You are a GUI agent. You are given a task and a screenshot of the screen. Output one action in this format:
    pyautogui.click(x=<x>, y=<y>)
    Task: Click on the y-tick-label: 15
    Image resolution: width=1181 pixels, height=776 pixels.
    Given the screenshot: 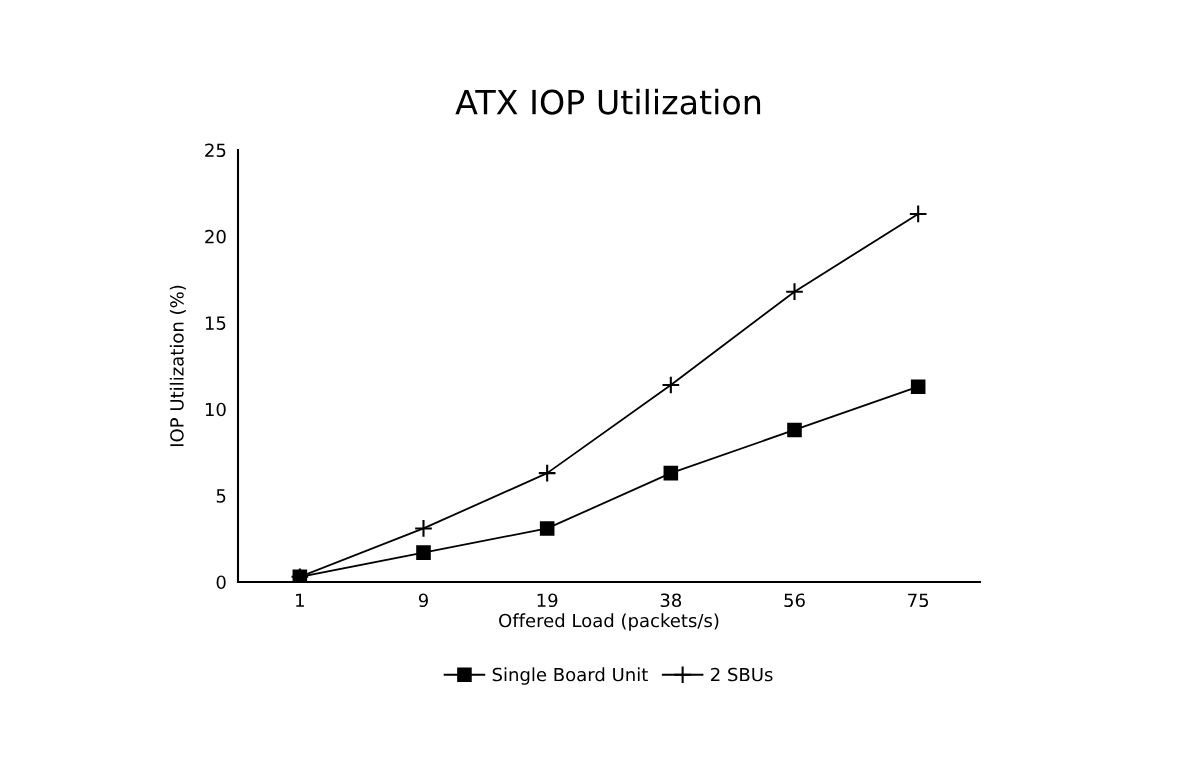 What is the action you would take?
    pyautogui.click(x=215, y=323)
    